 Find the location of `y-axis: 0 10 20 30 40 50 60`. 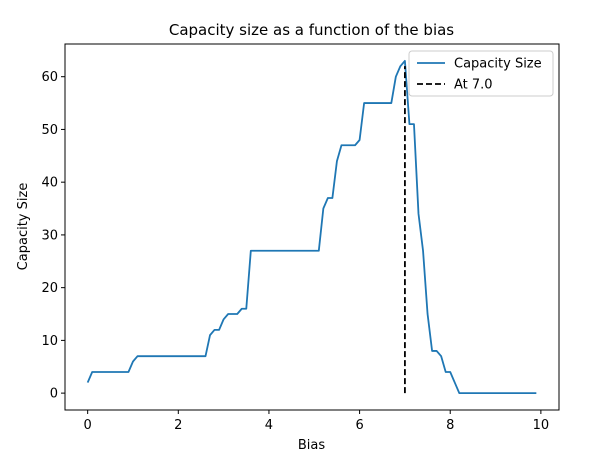

y-axis: 0 10 20 30 40 50 60 is located at coordinates (53, 236).